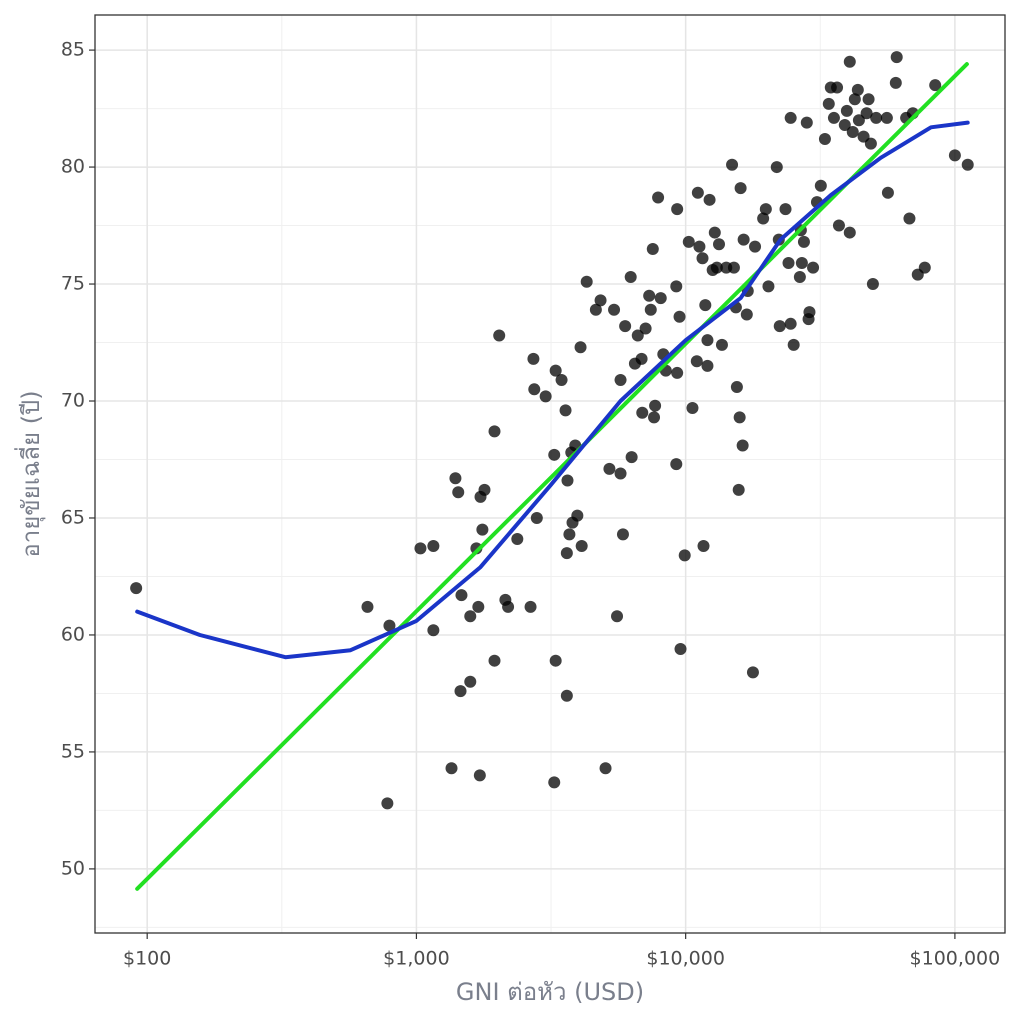  Describe the element at coordinates (73, 284) in the screenshot. I see `y-tick-label: 75` at that location.